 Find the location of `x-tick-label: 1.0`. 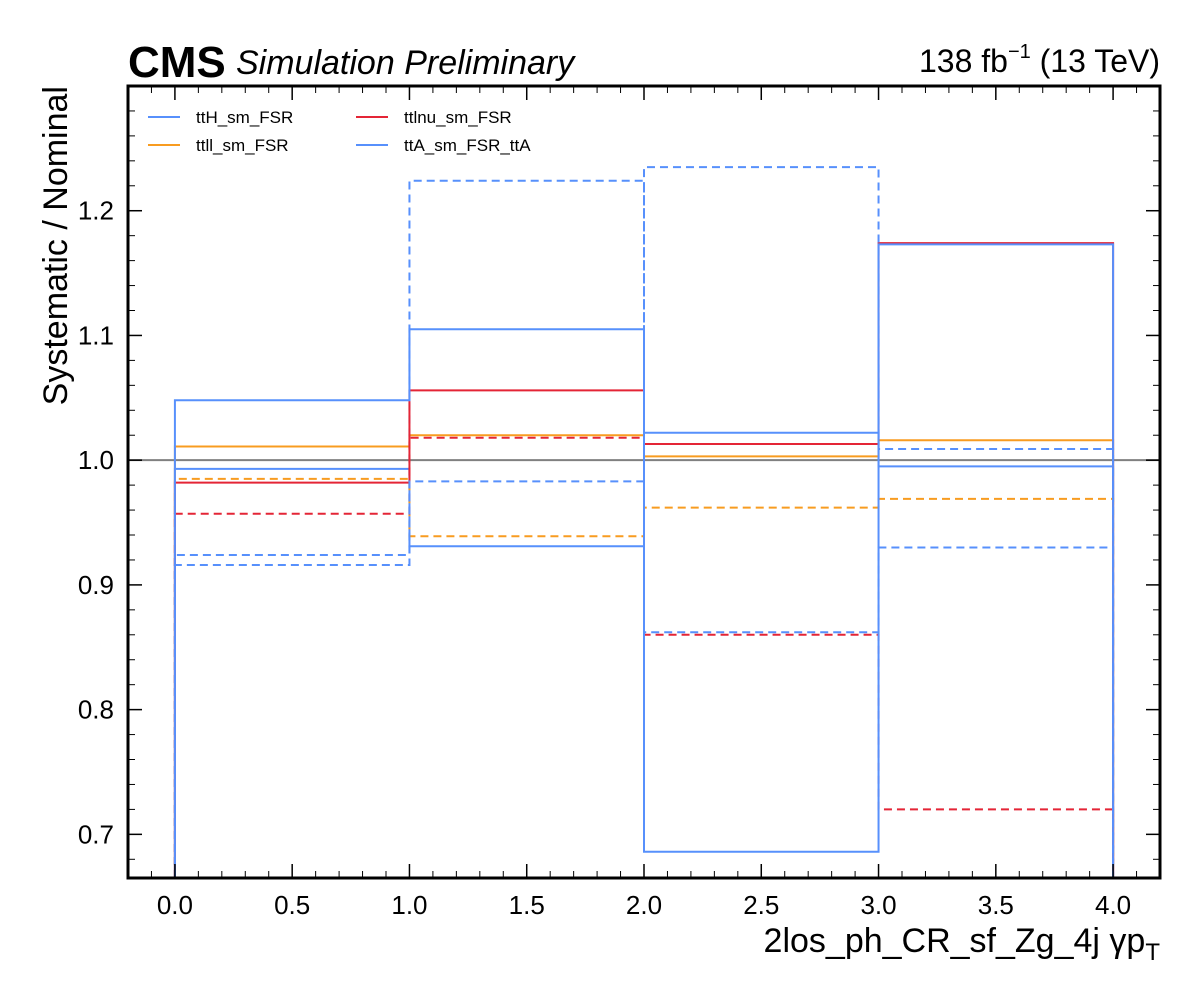

x-tick-label: 1.0 is located at coordinates (409, 905).